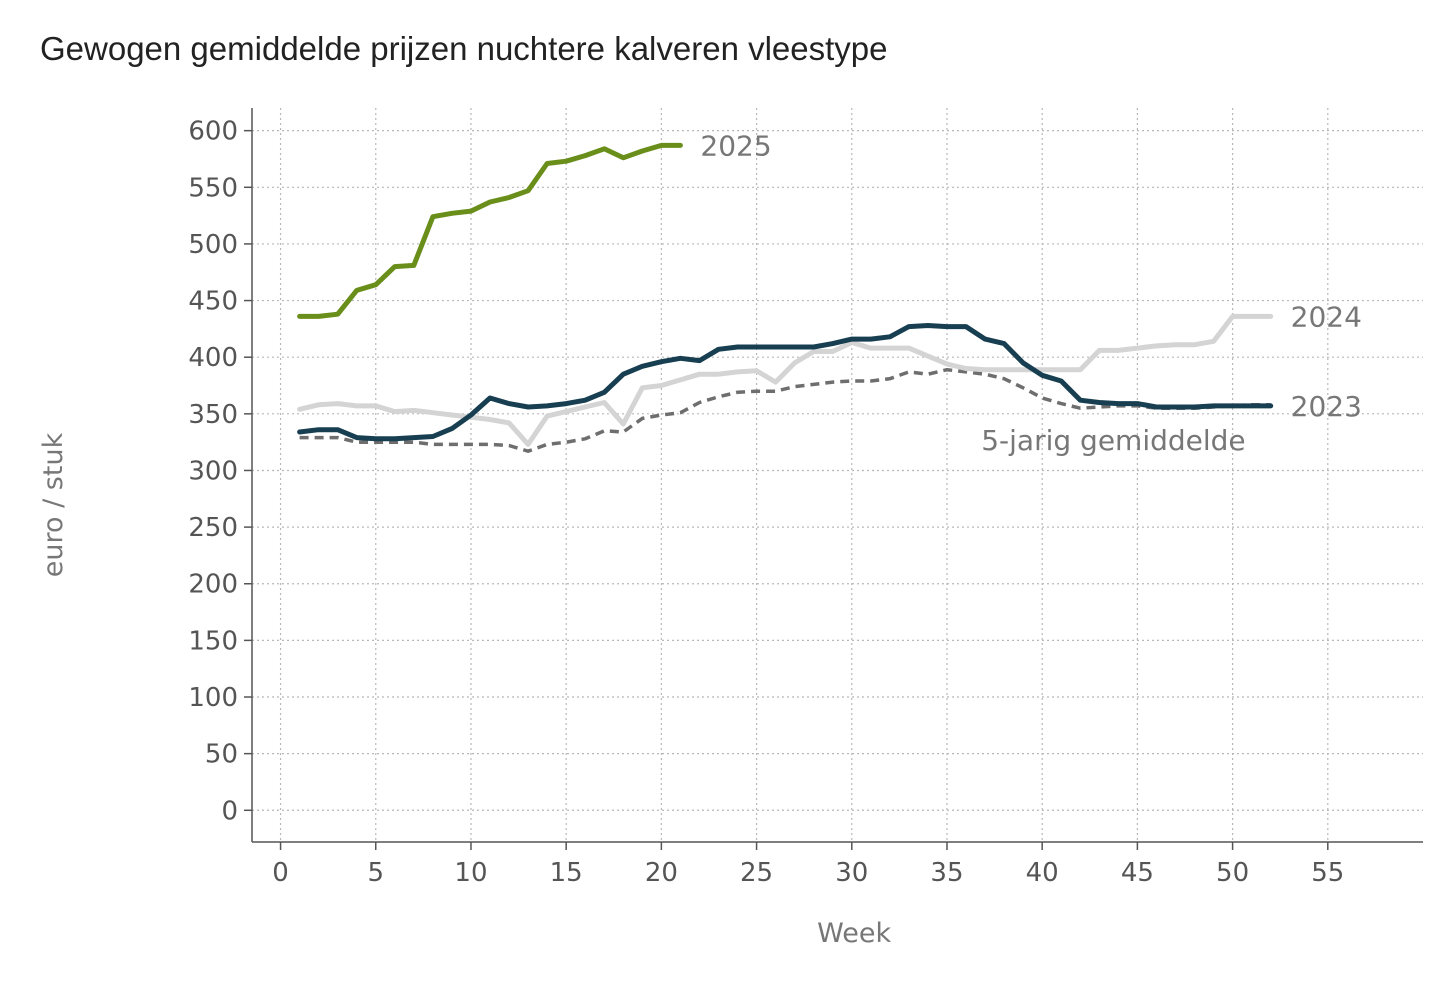 Image resolution: width=1456 pixels, height=994 pixels. Describe the element at coordinates (1232, 873) in the screenshot. I see `x-tick-label: 50` at that location.